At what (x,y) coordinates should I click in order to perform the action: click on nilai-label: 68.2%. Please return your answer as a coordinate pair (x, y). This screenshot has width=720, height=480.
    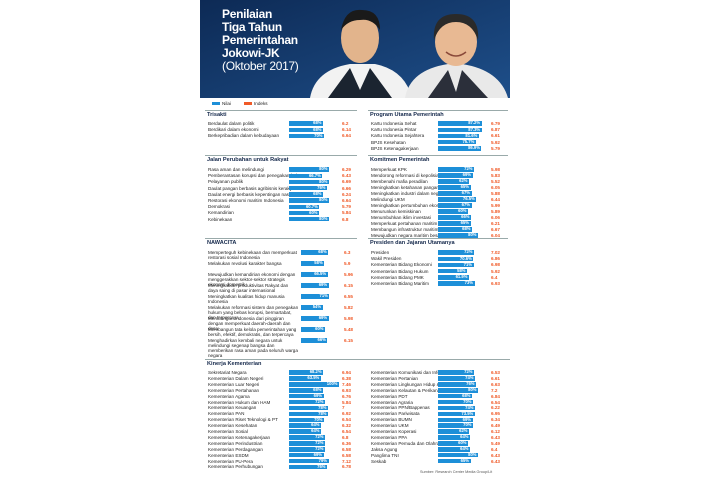
    Looking at the image, I should click on (315, 372).